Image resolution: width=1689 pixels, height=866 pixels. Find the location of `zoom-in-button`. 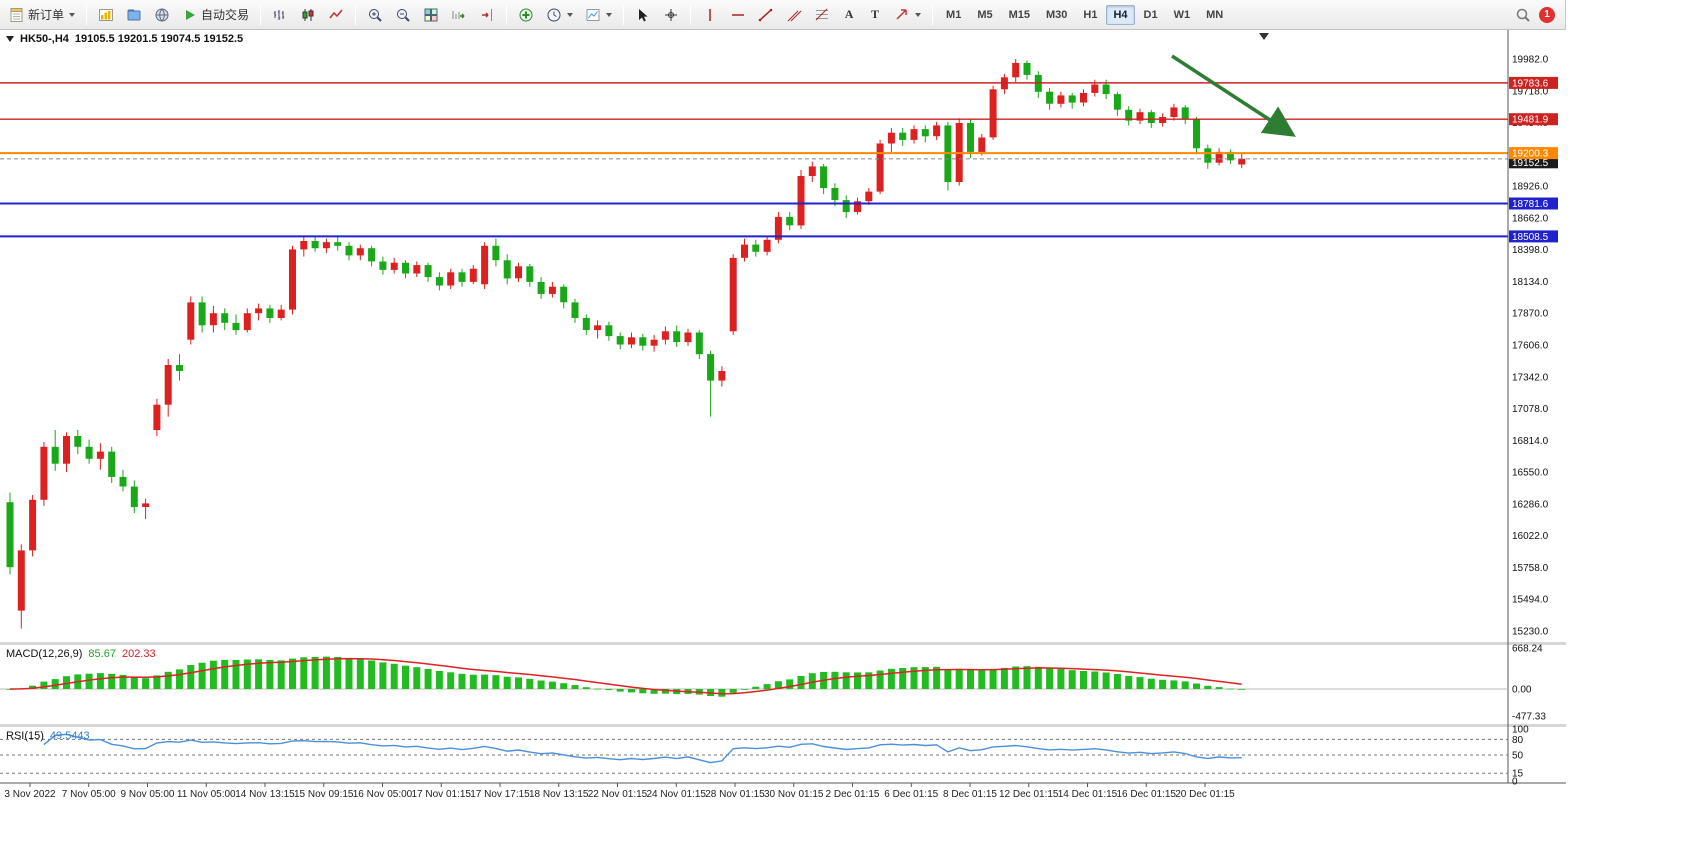

zoom-in-button is located at coordinates (375, 15).